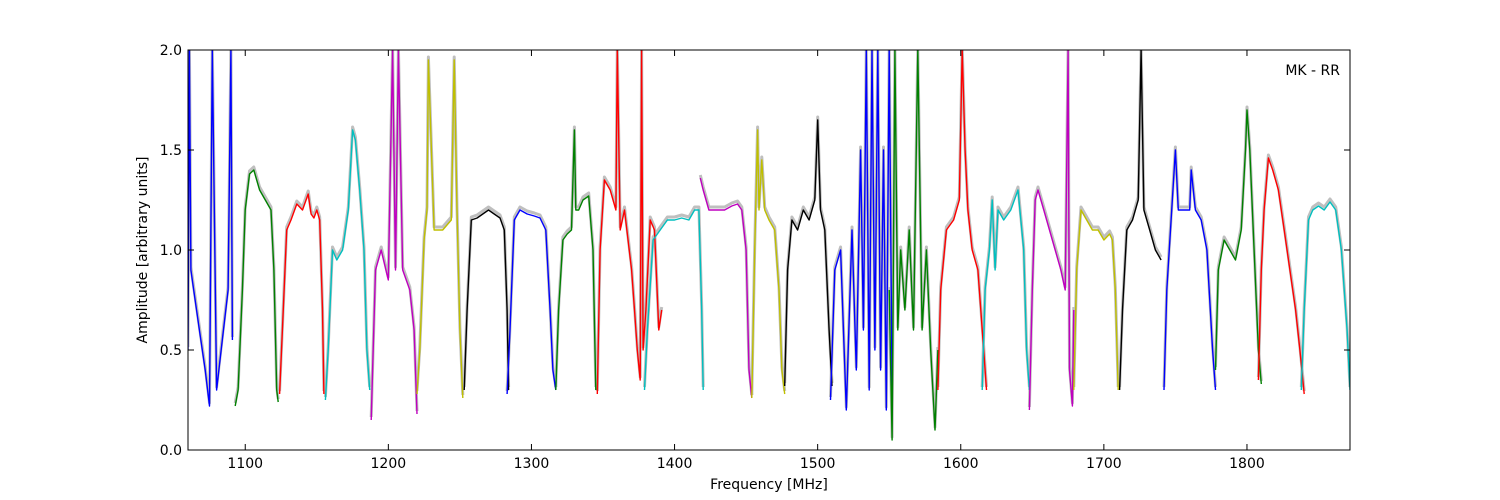  I want to click on x-axis-title: Frequency [MHz], so click(769, 485).